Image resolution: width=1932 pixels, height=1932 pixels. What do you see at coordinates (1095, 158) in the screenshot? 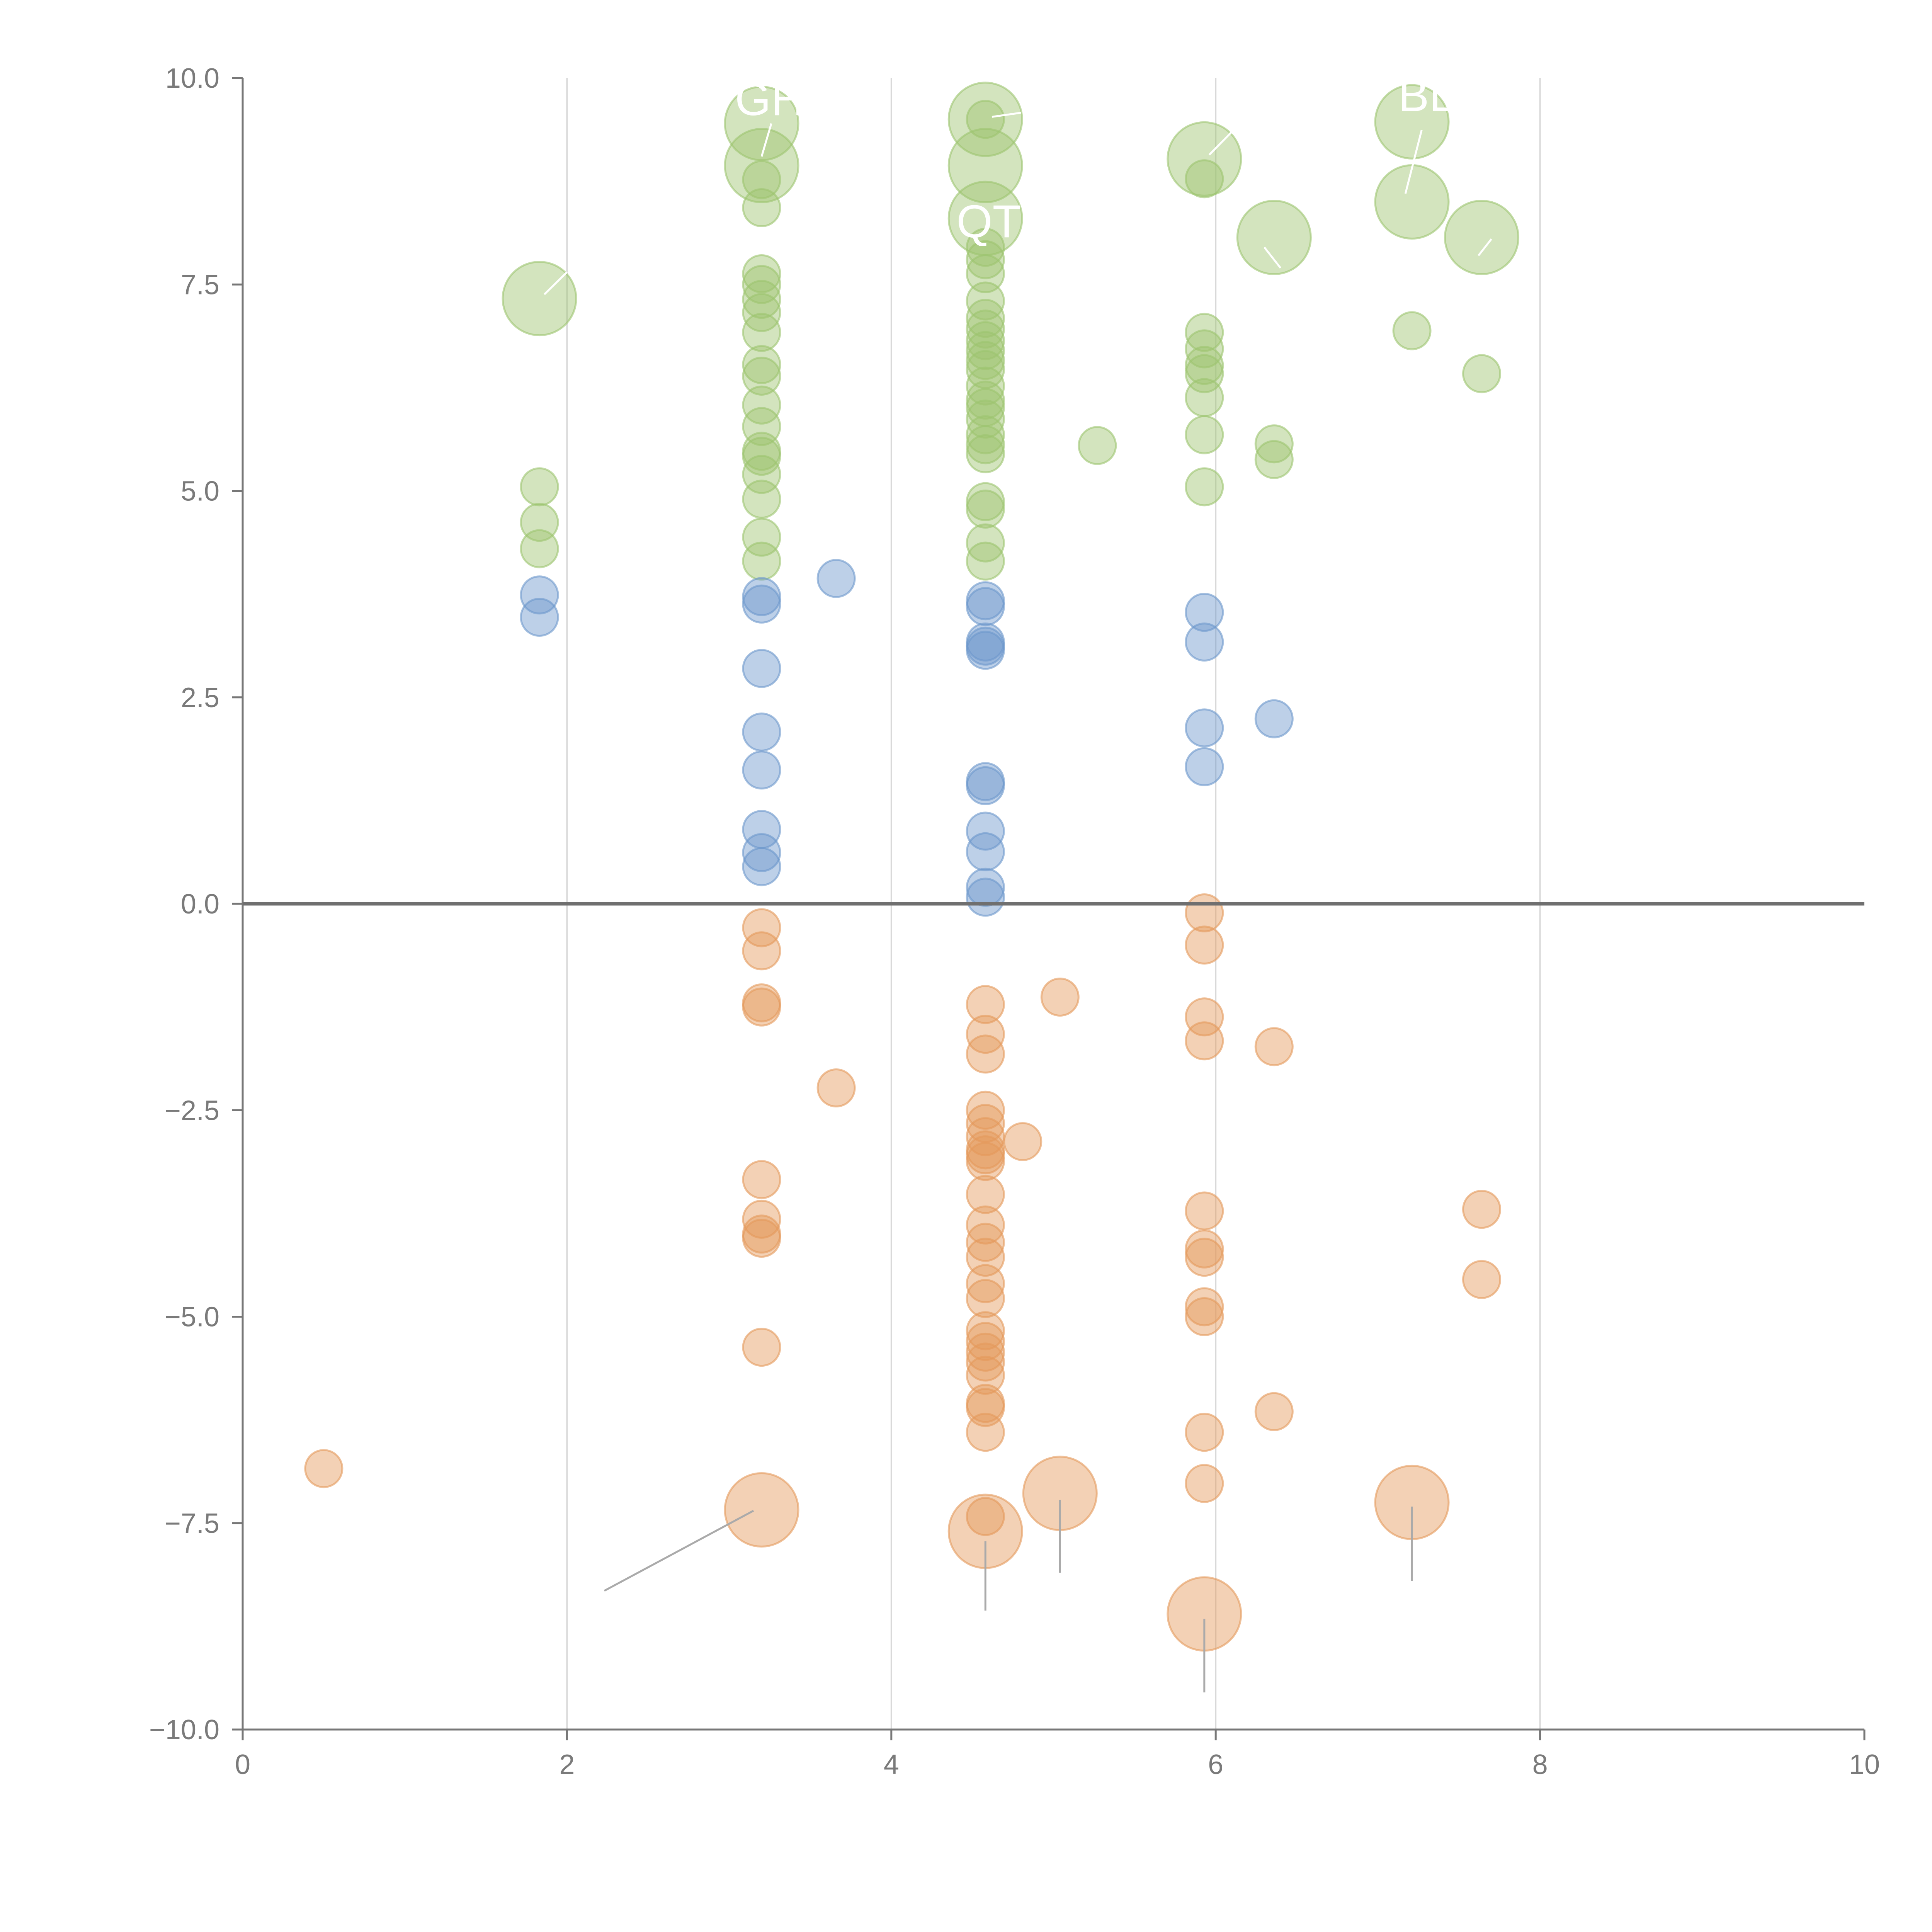
I see `bubble-labels: GH QT BL` at bounding box center [1095, 158].